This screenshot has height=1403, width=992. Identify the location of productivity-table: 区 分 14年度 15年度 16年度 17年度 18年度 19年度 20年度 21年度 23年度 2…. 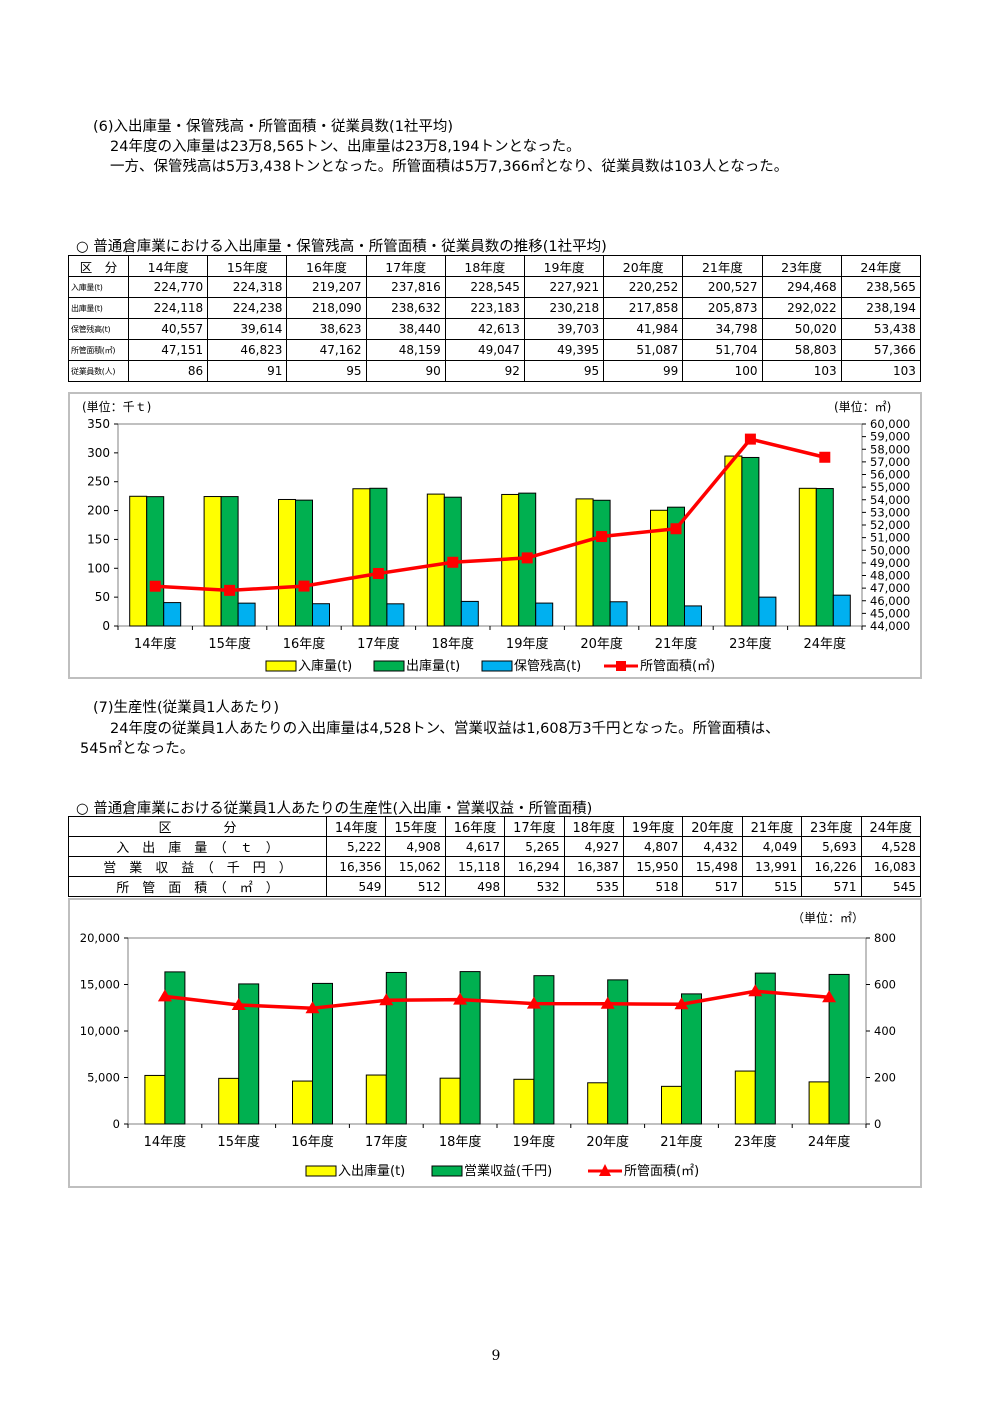
(494, 856).